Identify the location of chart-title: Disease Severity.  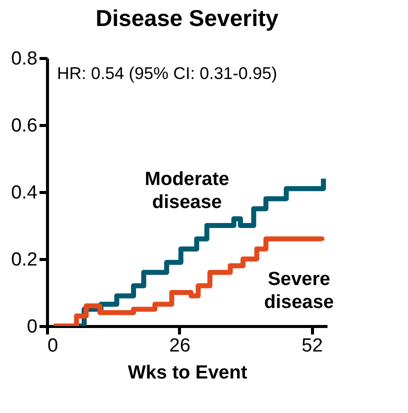
(187, 18).